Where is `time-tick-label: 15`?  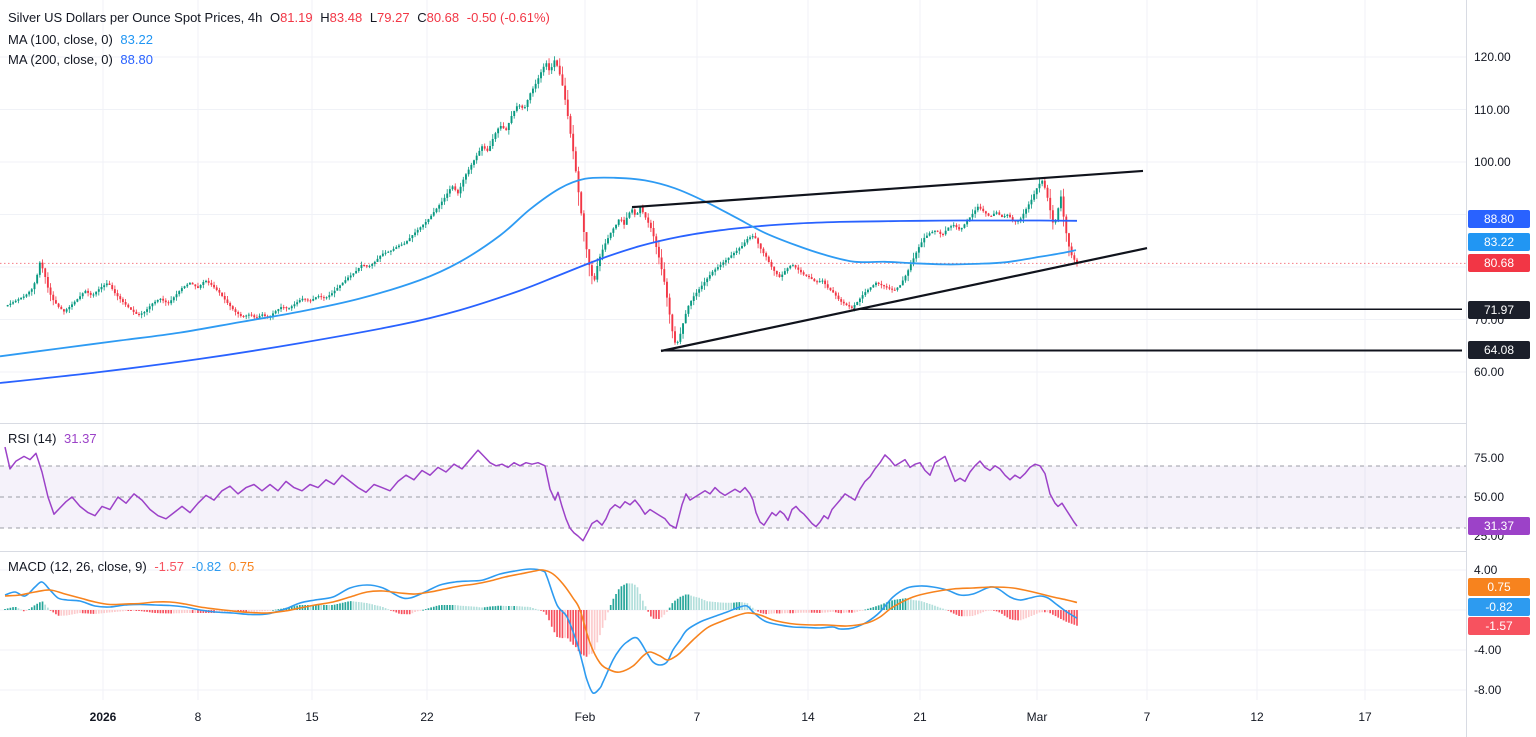
time-tick-label: 15 is located at coordinates (312, 717).